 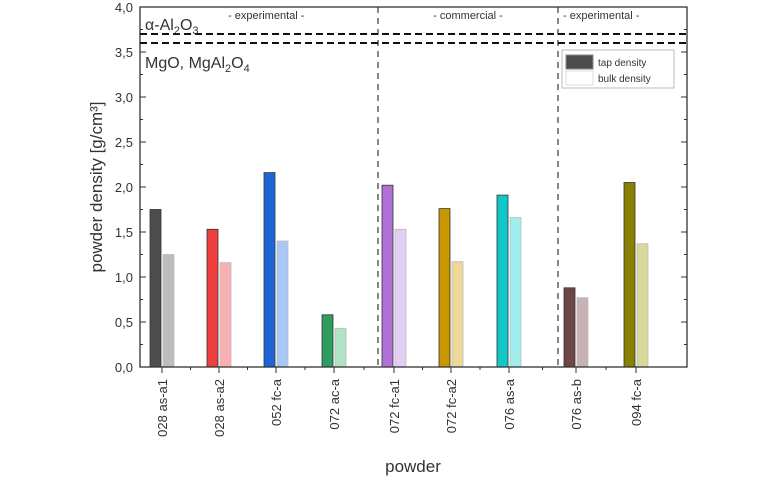 What do you see at coordinates (601, 16) in the screenshot?
I see `group-label-experimental-2: - experimental -` at bounding box center [601, 16].